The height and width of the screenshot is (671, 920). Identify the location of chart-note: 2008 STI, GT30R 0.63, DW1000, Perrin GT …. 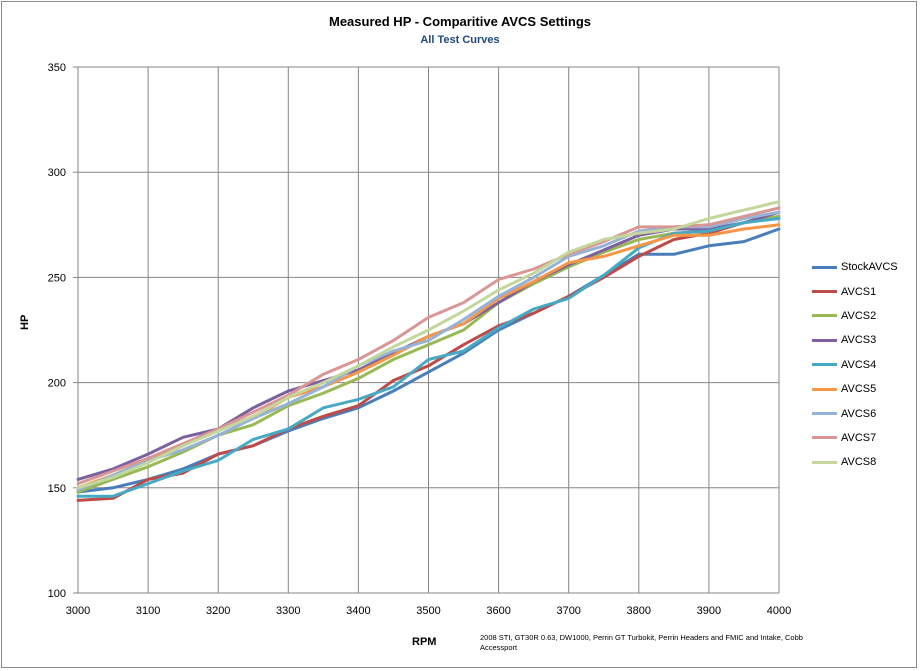
(641, 642).